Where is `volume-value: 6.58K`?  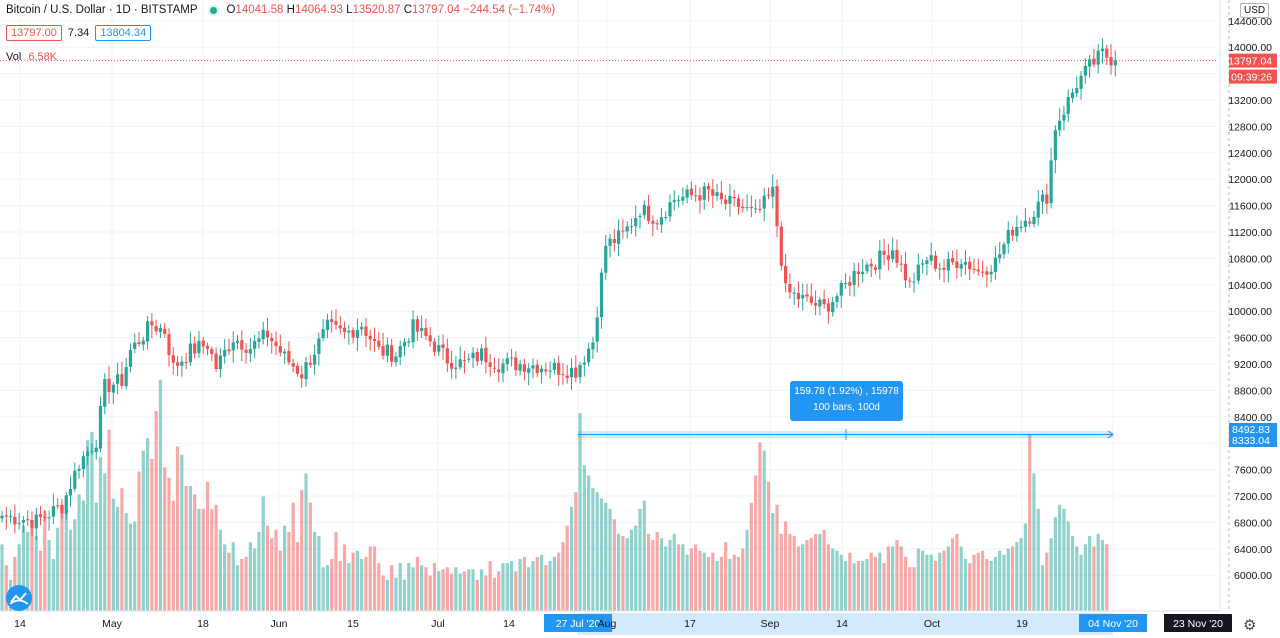
volume-value: 6.58K is located at coordinates (43, 57).